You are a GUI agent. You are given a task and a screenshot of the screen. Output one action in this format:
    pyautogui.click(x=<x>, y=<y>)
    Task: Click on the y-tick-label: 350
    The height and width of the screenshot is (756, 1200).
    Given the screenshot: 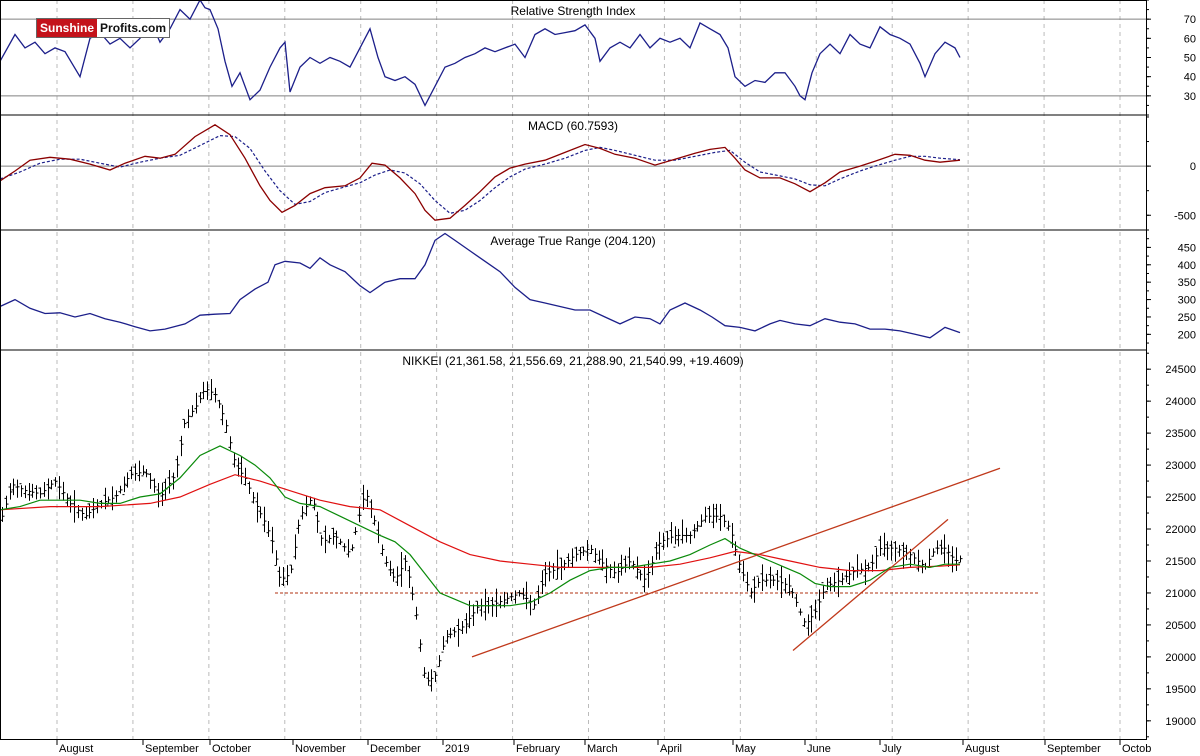 What is the action you would take?
    pyautogui.click(x=1187, y=283)
    